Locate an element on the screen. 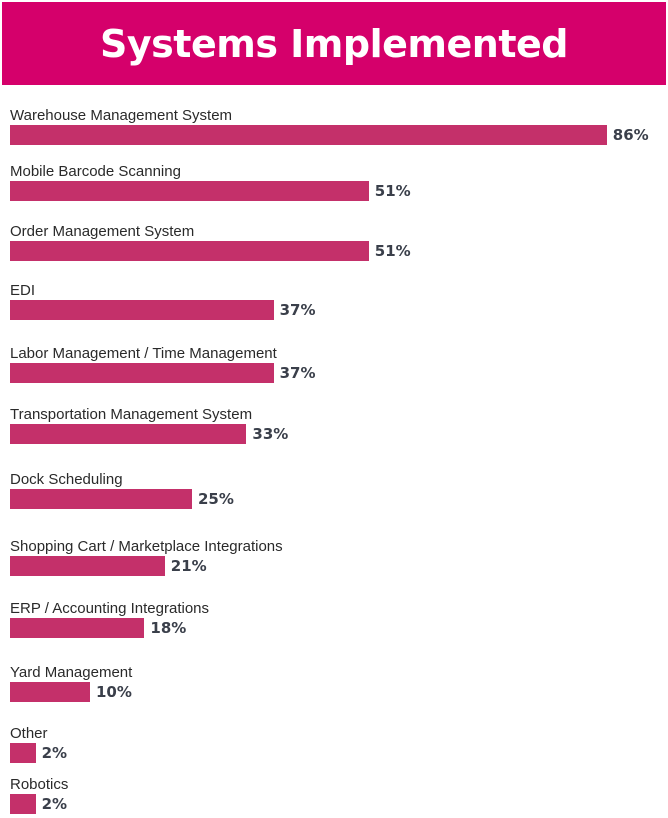 This screenshot has width=668, height=818. value-label: 21% is located at coordinates (188, 566).